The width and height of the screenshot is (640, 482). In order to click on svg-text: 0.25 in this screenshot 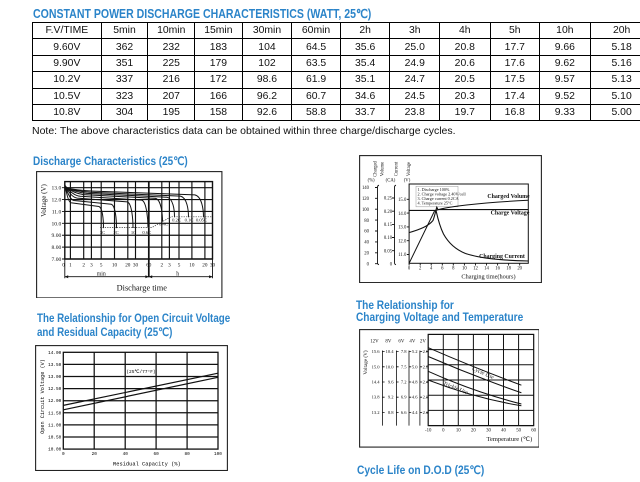, I will do `click(387, 199)`.